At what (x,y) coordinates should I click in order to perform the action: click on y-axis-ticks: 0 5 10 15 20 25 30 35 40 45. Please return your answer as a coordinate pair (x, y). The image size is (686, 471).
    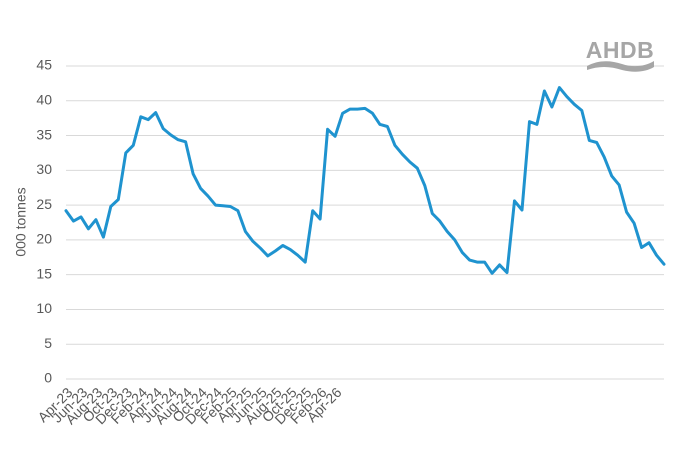
    Looking at the image, I should click on (44, 221).